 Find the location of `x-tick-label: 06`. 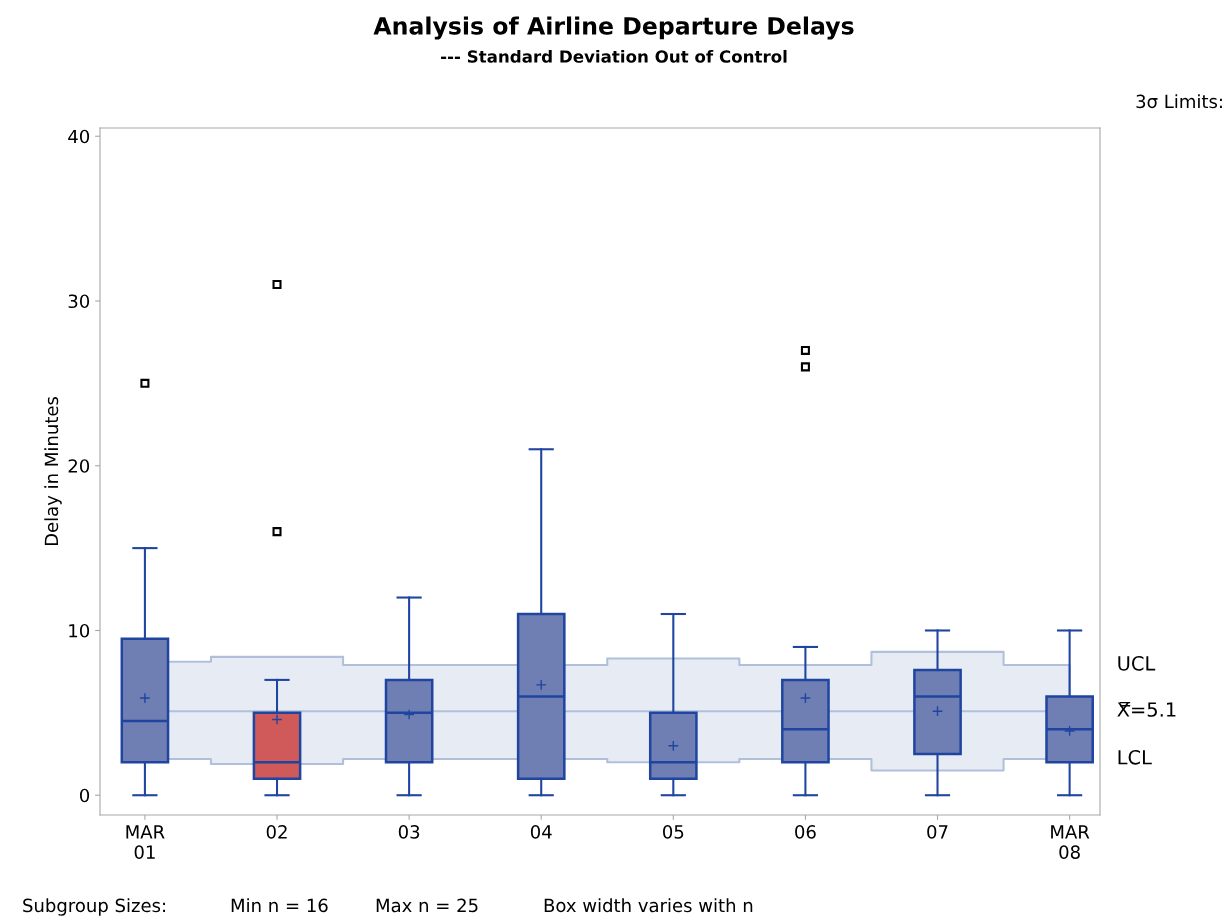

x-tick-label: 06 is located at coordinates (805, 832).